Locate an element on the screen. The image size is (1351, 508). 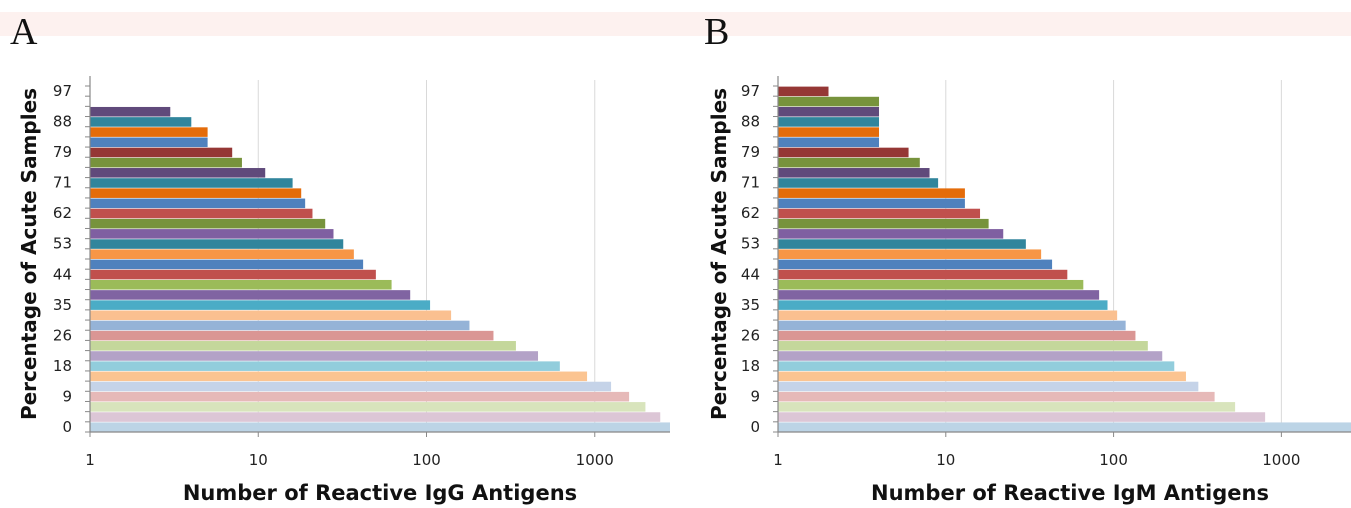
y-tick-label: 26 is located at coordinates (750, 335).